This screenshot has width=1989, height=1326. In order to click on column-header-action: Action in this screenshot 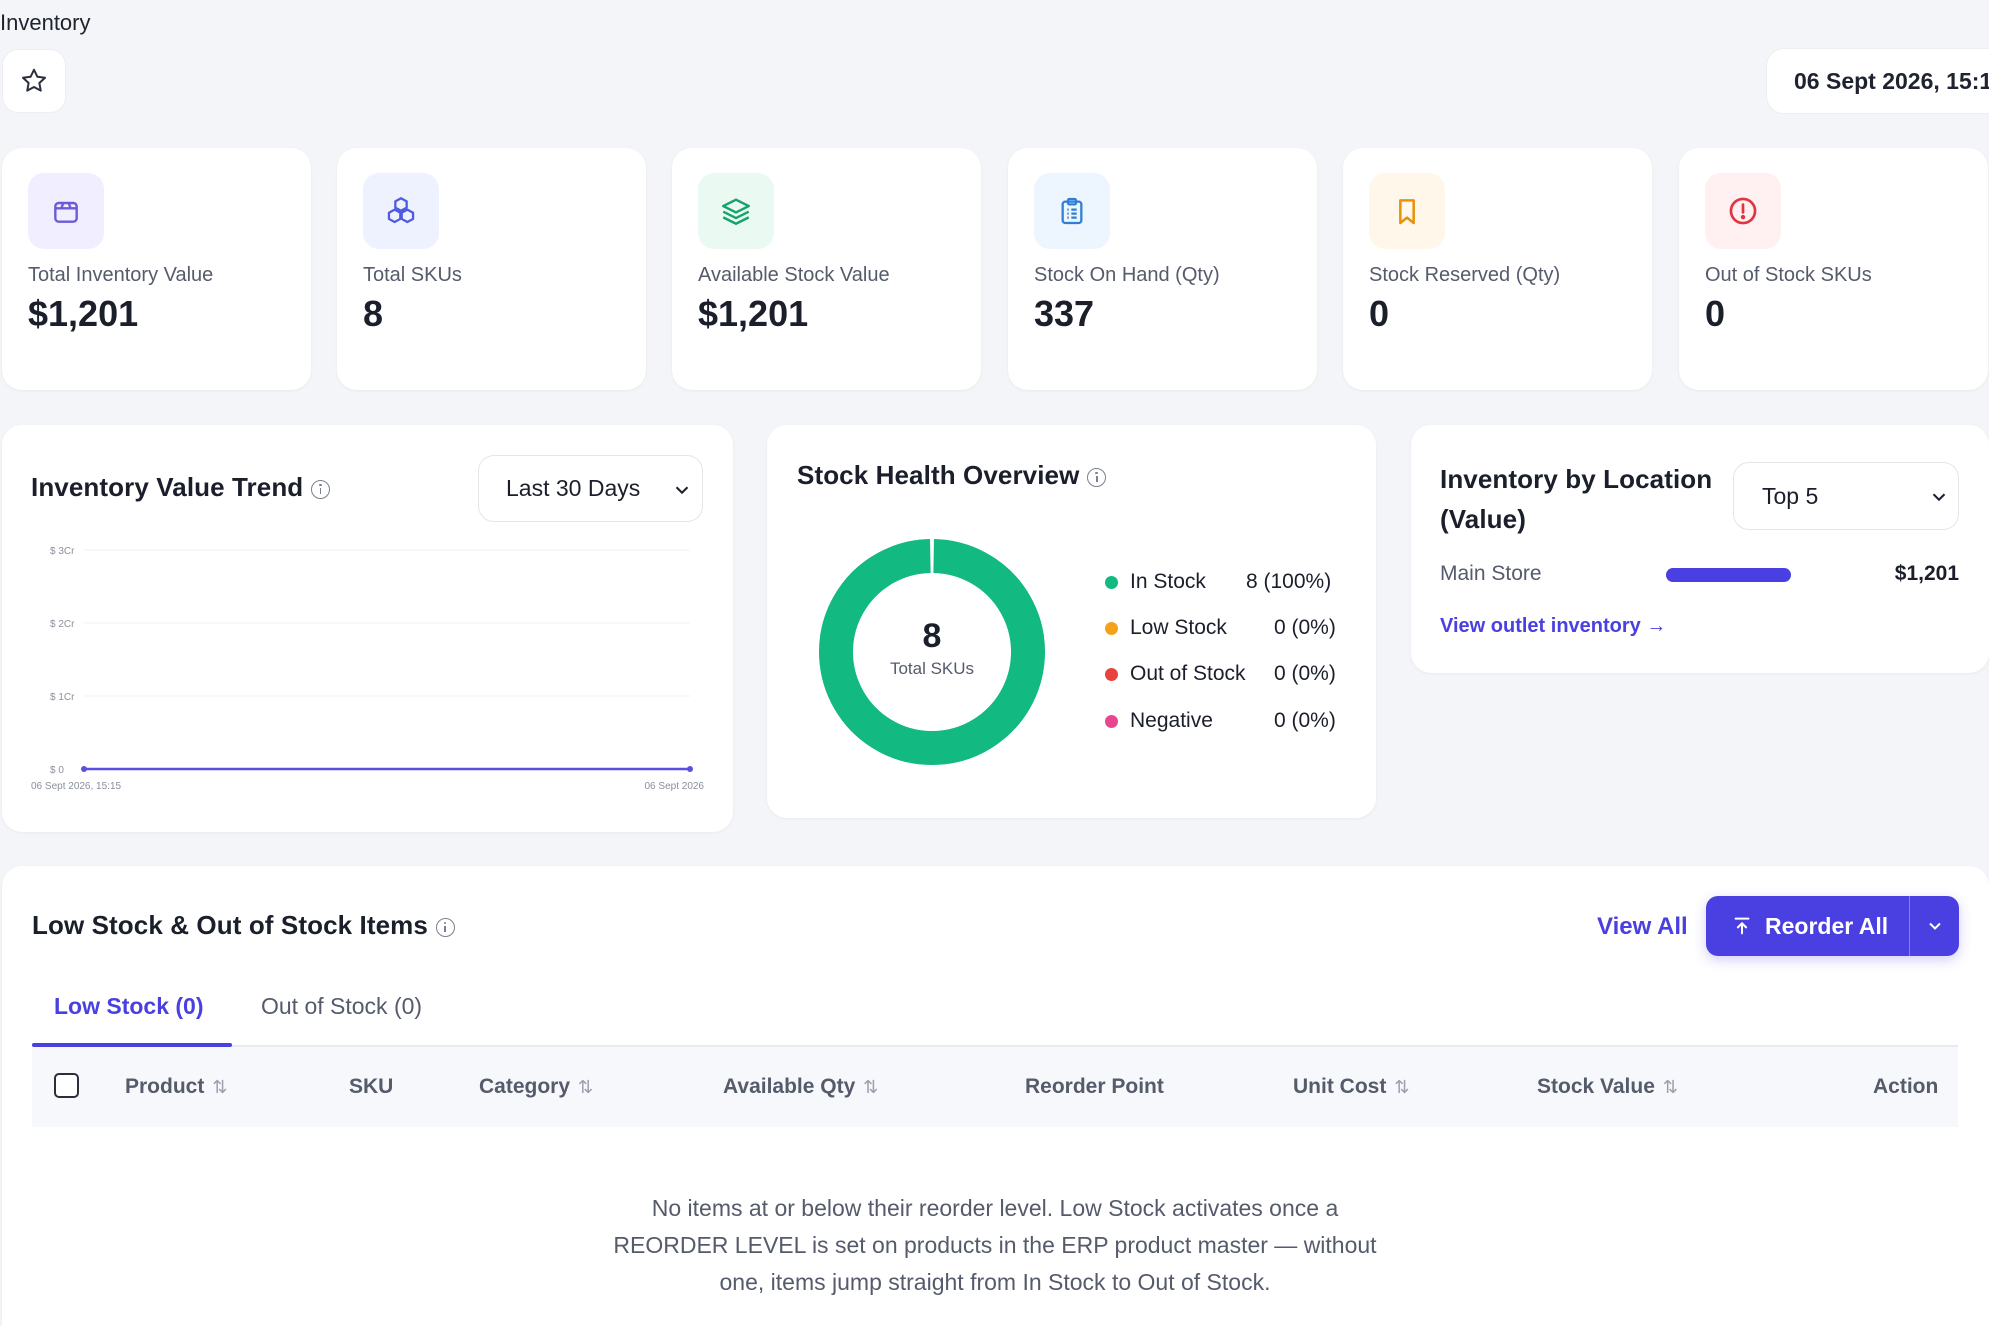, I will do `click(1905, 1087)`.